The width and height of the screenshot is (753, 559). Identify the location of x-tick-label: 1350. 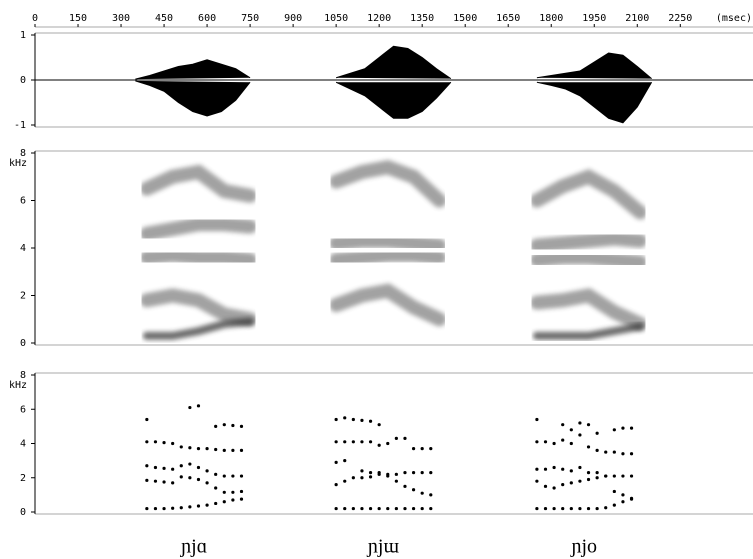
(422, 18).